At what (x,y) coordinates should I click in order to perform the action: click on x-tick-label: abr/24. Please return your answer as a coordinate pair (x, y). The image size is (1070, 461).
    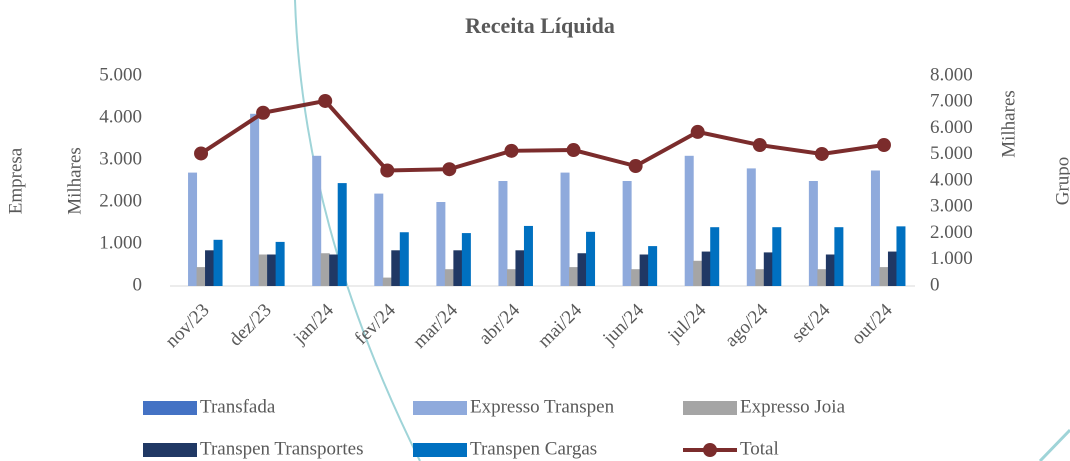
    Looking at the image, I should click on (500, 324).